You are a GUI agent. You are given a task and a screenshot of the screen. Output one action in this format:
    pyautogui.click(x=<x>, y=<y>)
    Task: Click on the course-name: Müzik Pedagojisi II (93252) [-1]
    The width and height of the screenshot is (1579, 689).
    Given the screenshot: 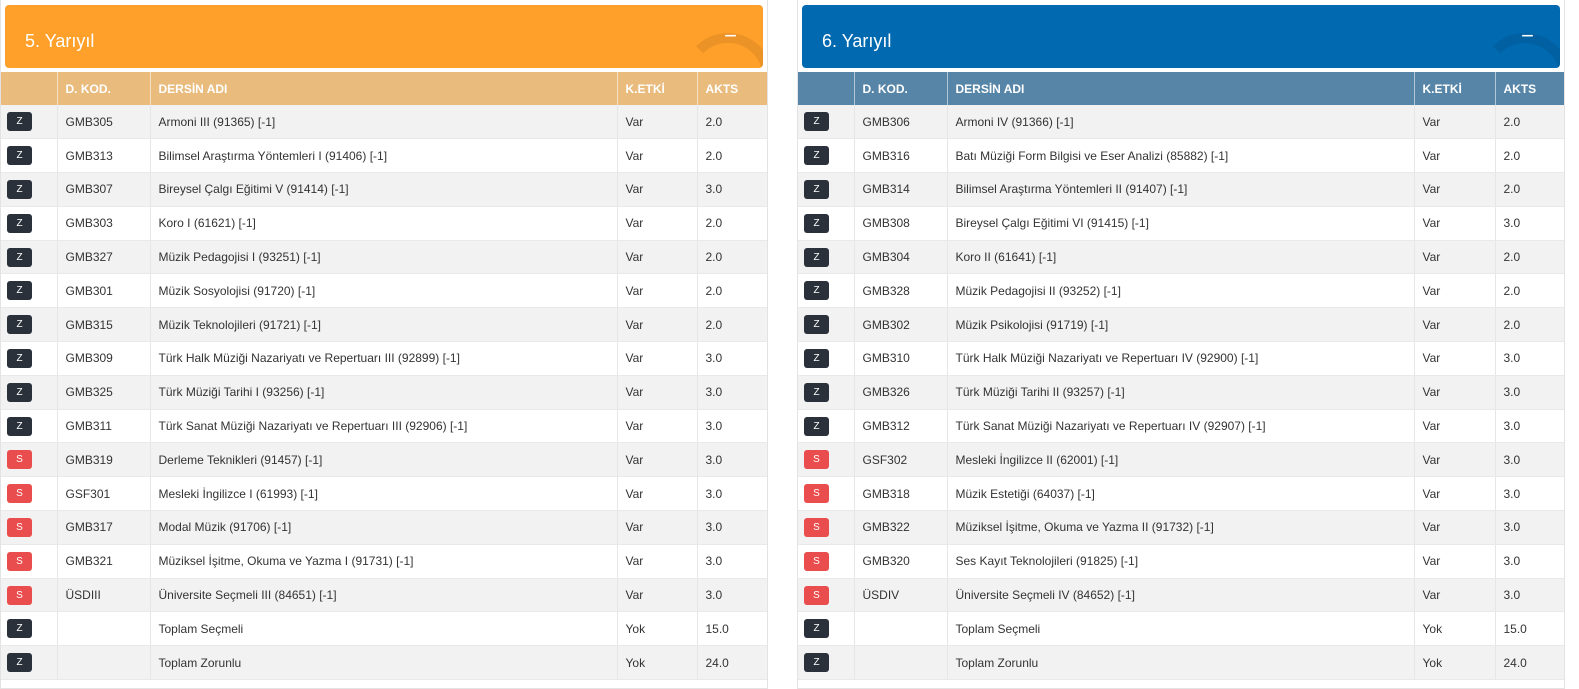 What is the action you would take?
    pyautogui.click(x=1181, y=291)
    